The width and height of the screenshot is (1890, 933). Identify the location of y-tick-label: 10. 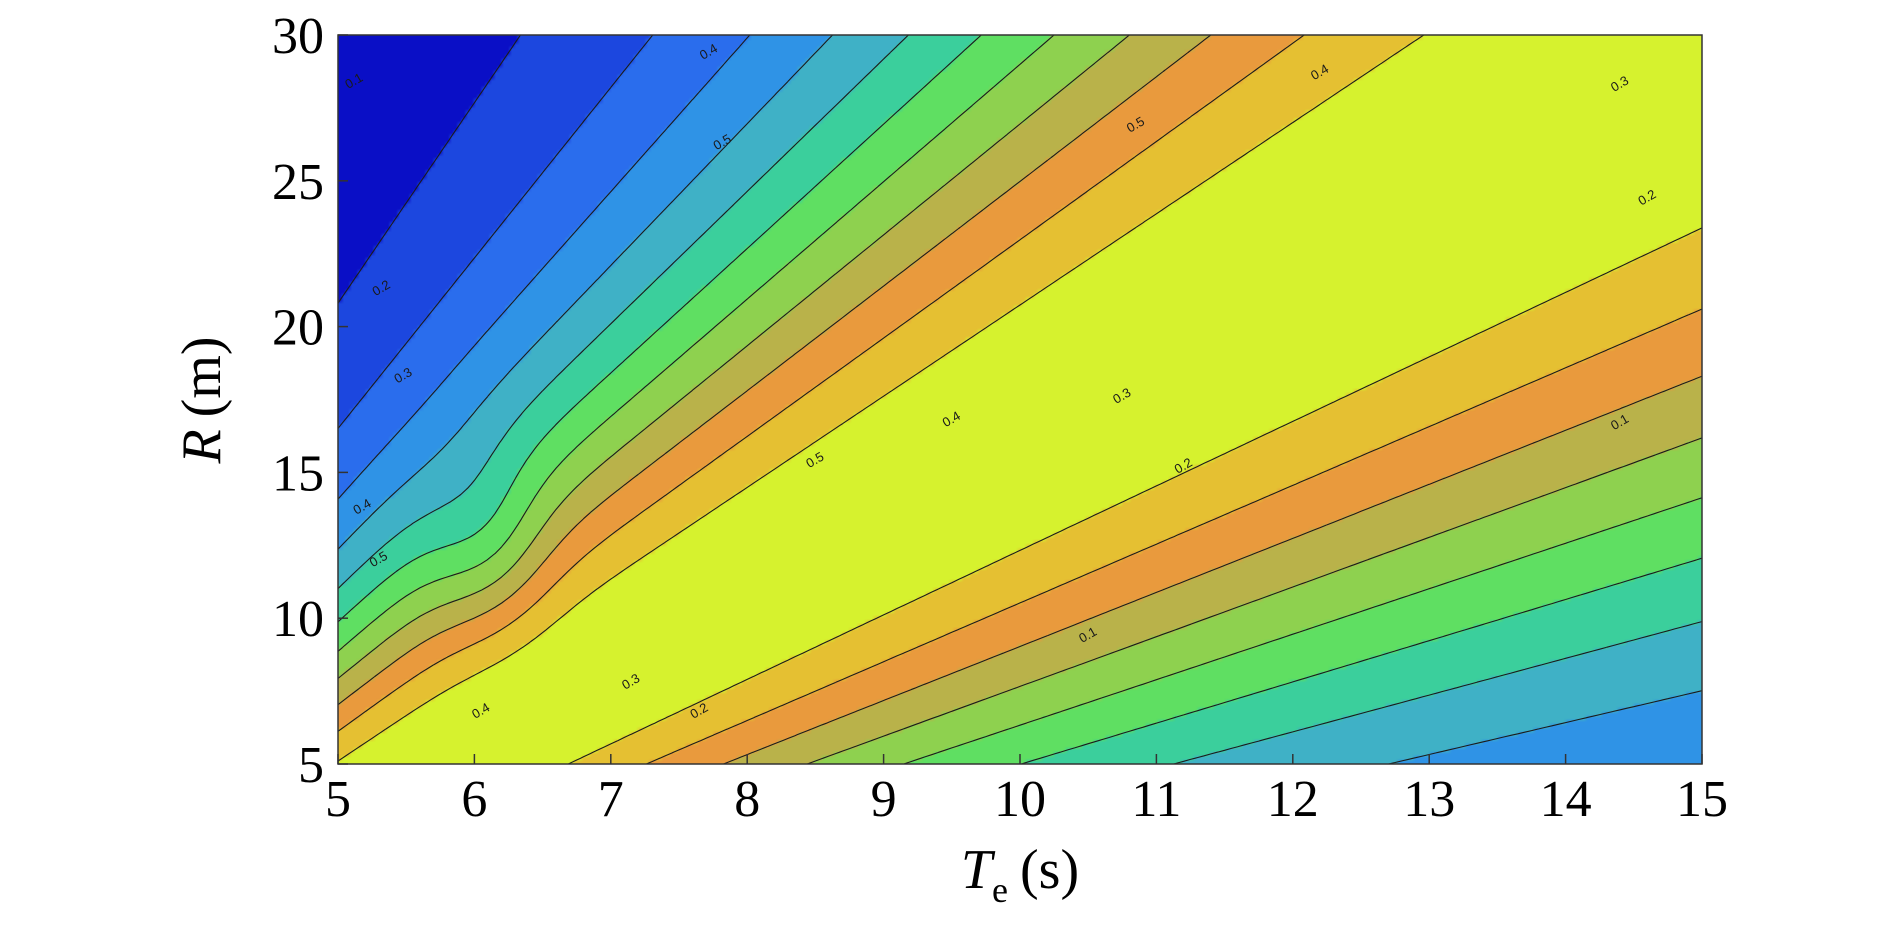
(298, 619).